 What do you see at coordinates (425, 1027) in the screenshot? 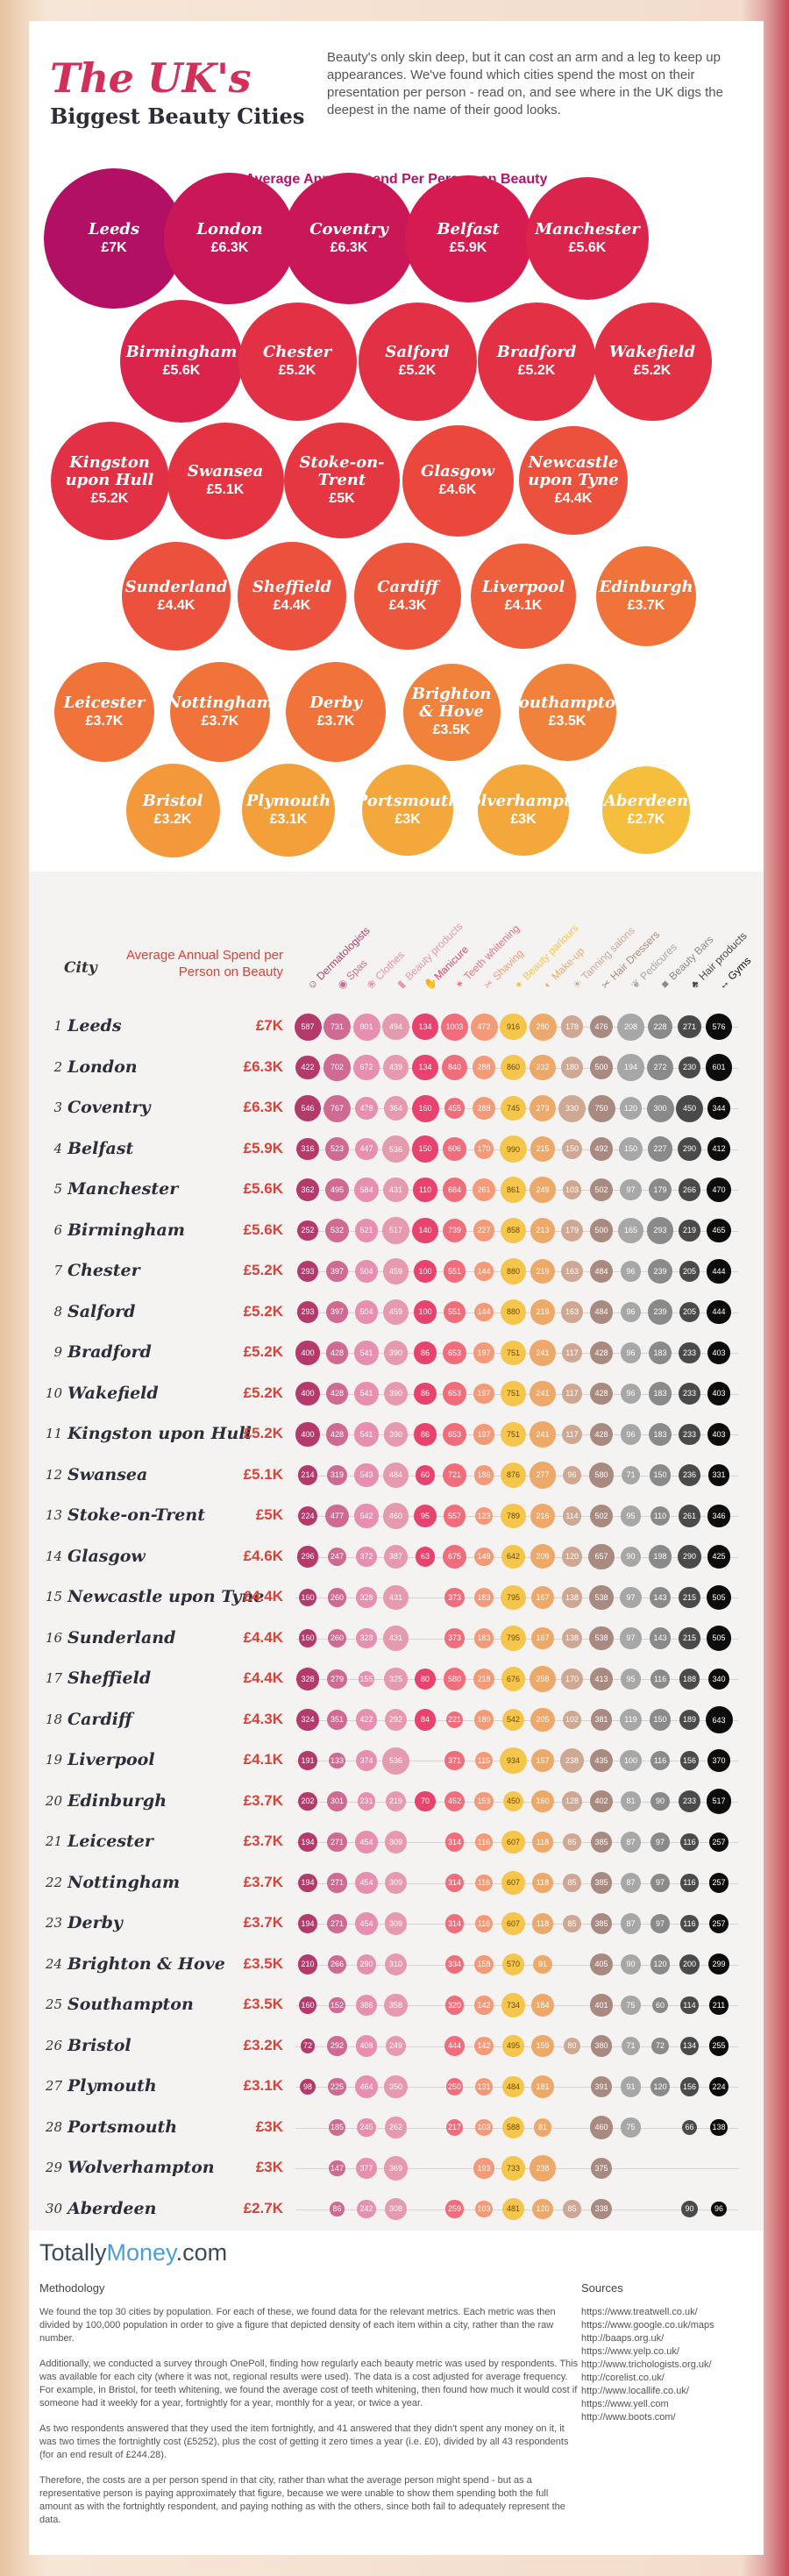
I see `metric-dot: 134` at bounding box center [425, 1027].